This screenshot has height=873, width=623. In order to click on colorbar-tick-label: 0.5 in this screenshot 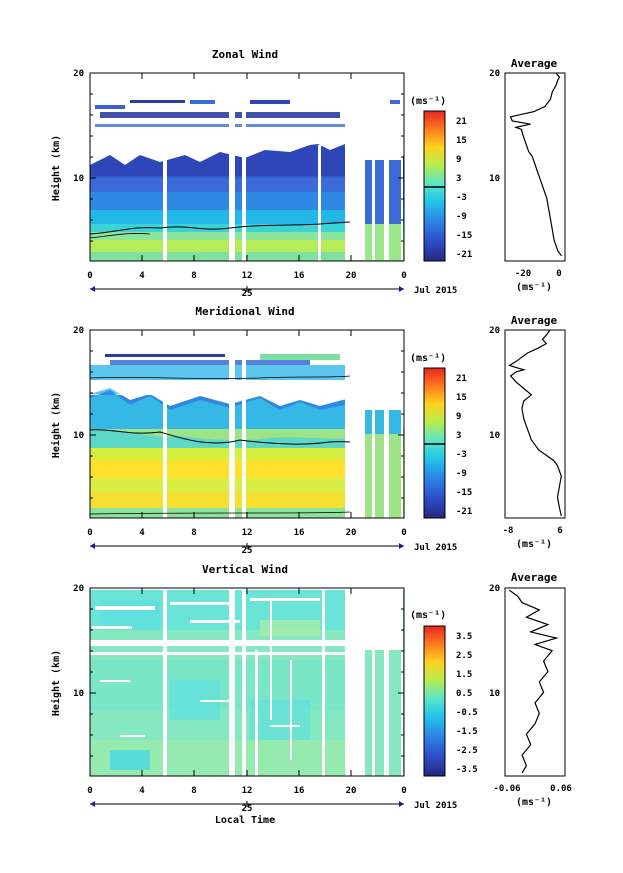, I will do `click(464, 694)`.